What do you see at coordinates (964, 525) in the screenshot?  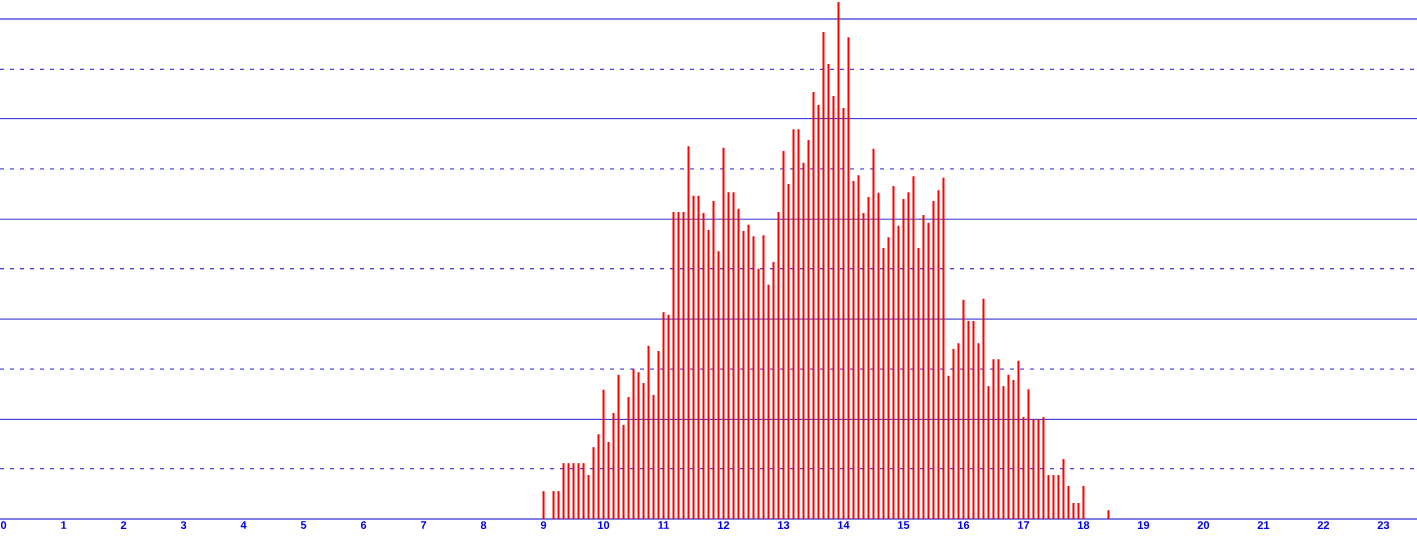 I see `x-tick-label: 16` at bounding box center [964, 525].